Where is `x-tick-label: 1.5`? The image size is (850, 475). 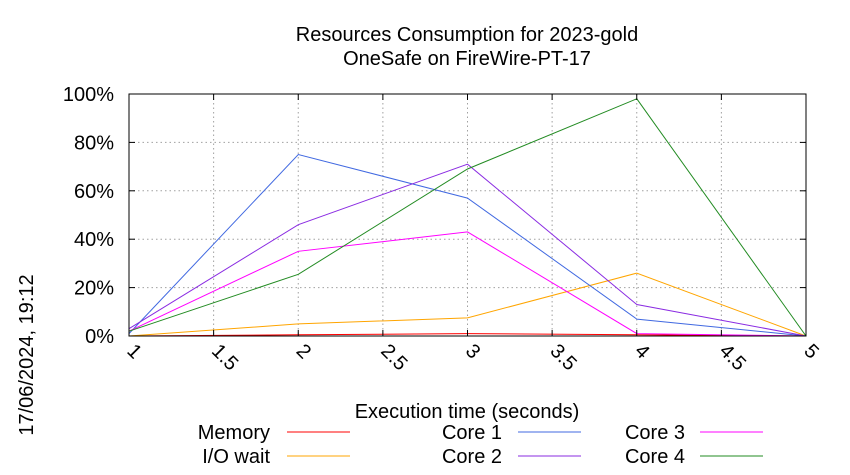
x-tick-label: 1.5 is located at coordinates (224, 357).